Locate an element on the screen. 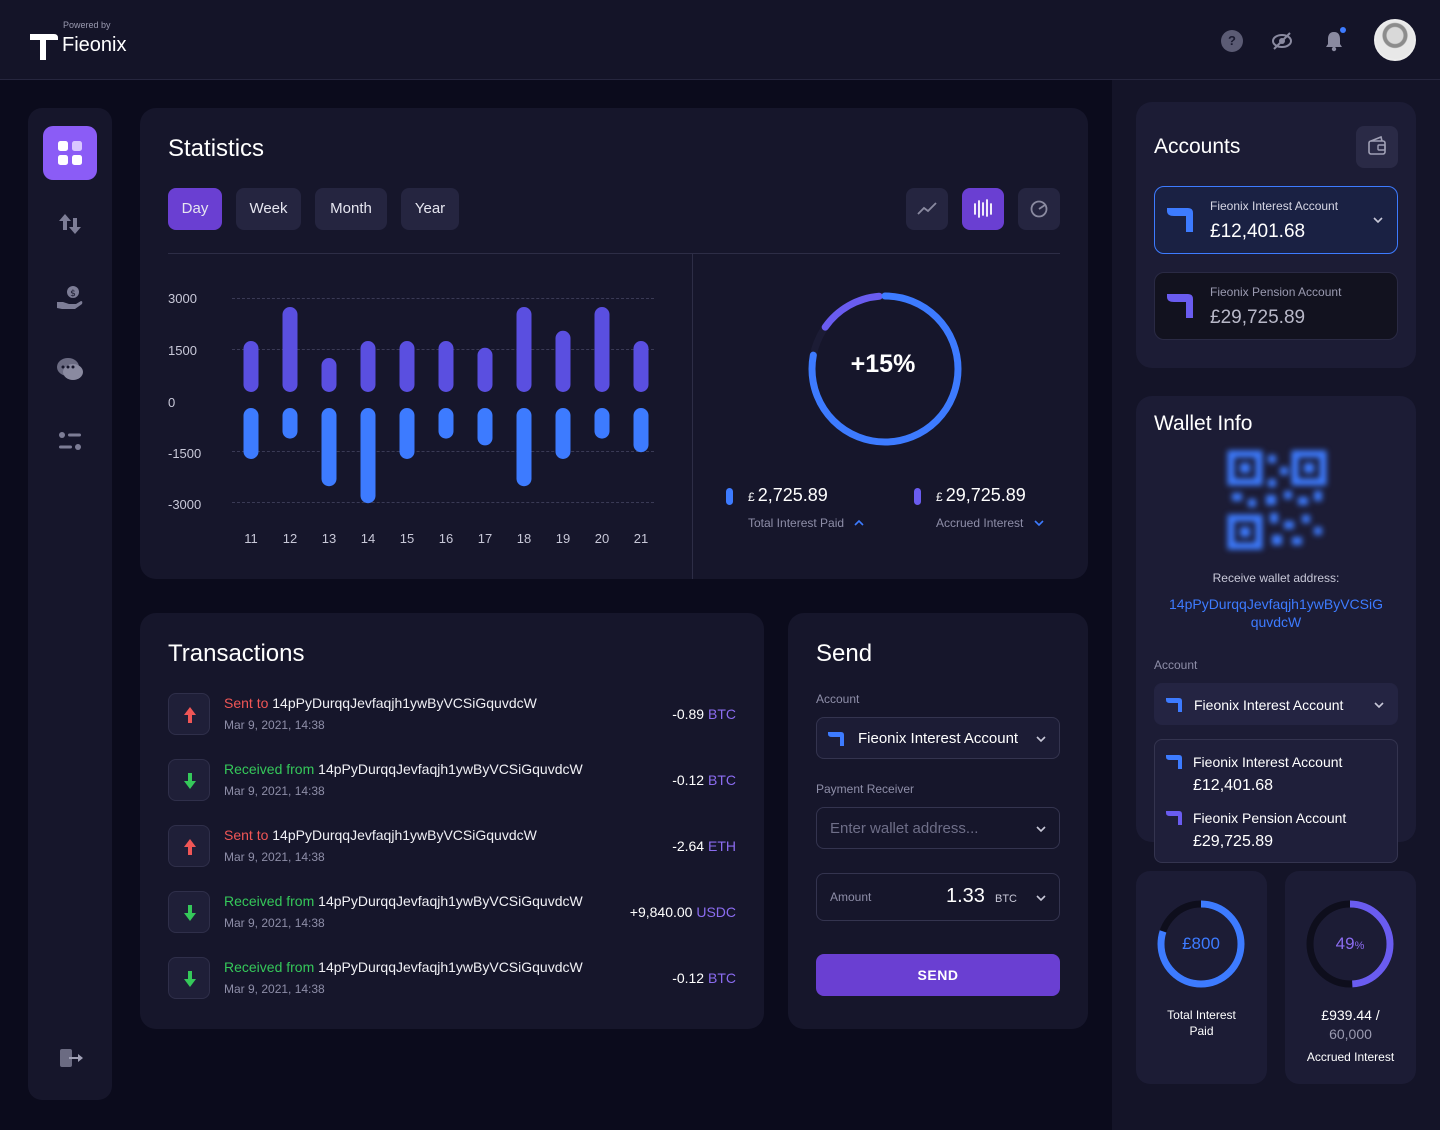 The height and width of the screenshot is (1130, 1440). bar-chart-button is located at coordinates (983, 209).